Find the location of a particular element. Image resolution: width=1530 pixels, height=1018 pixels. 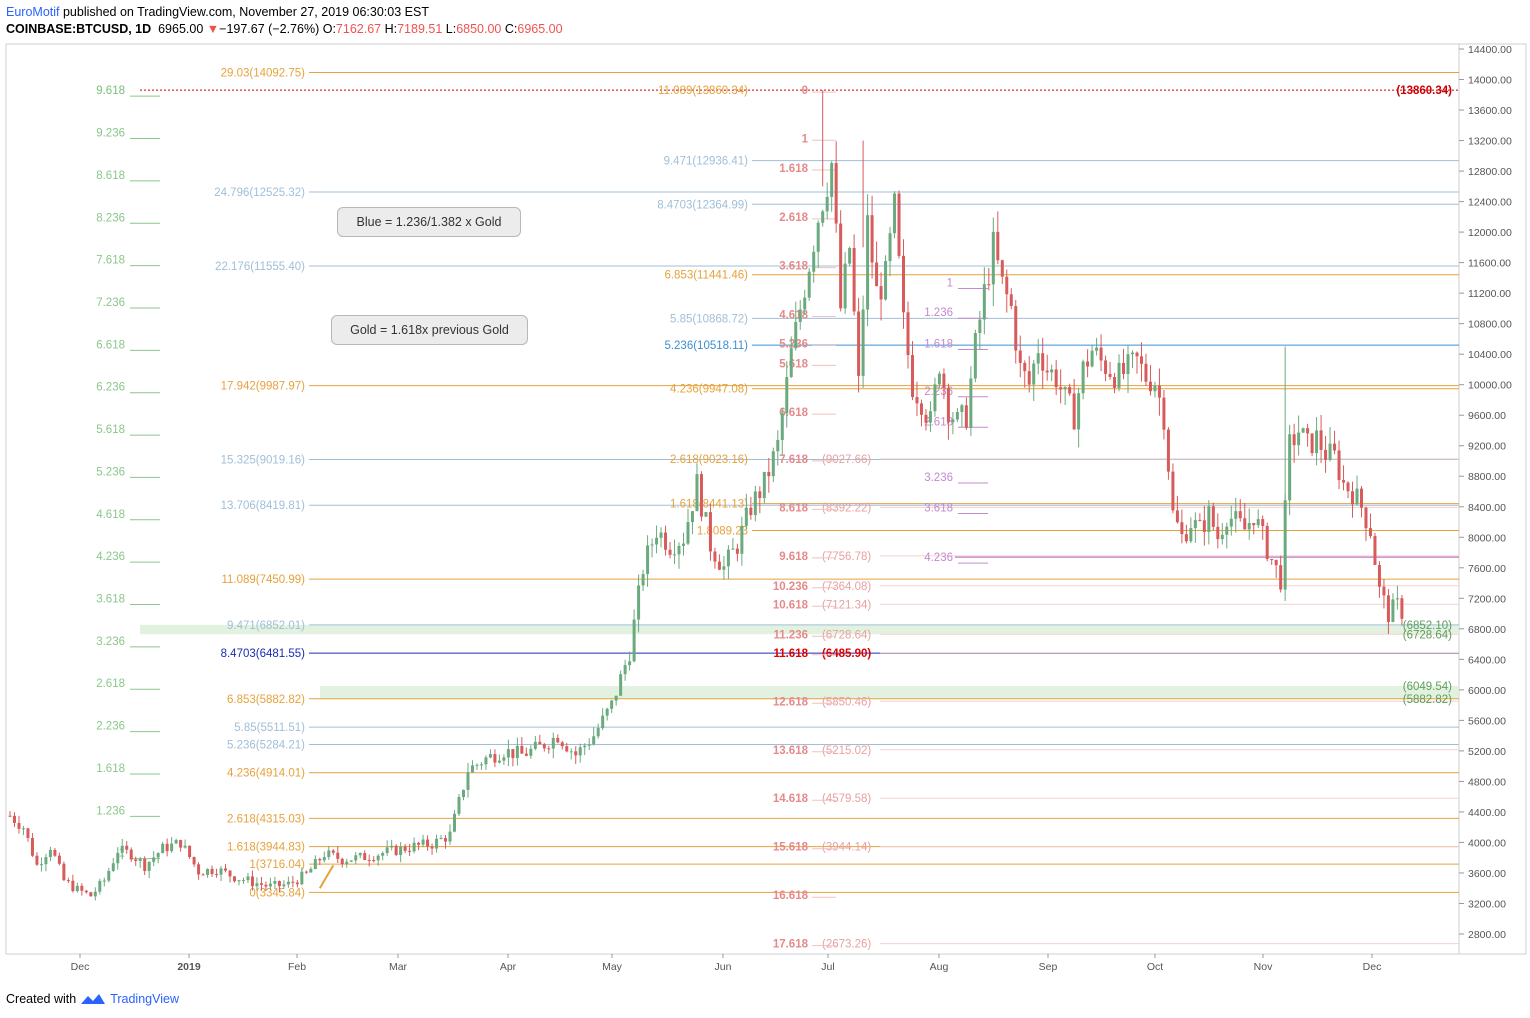

tradingview-link: TradingView is located at coordinates (144, 999).